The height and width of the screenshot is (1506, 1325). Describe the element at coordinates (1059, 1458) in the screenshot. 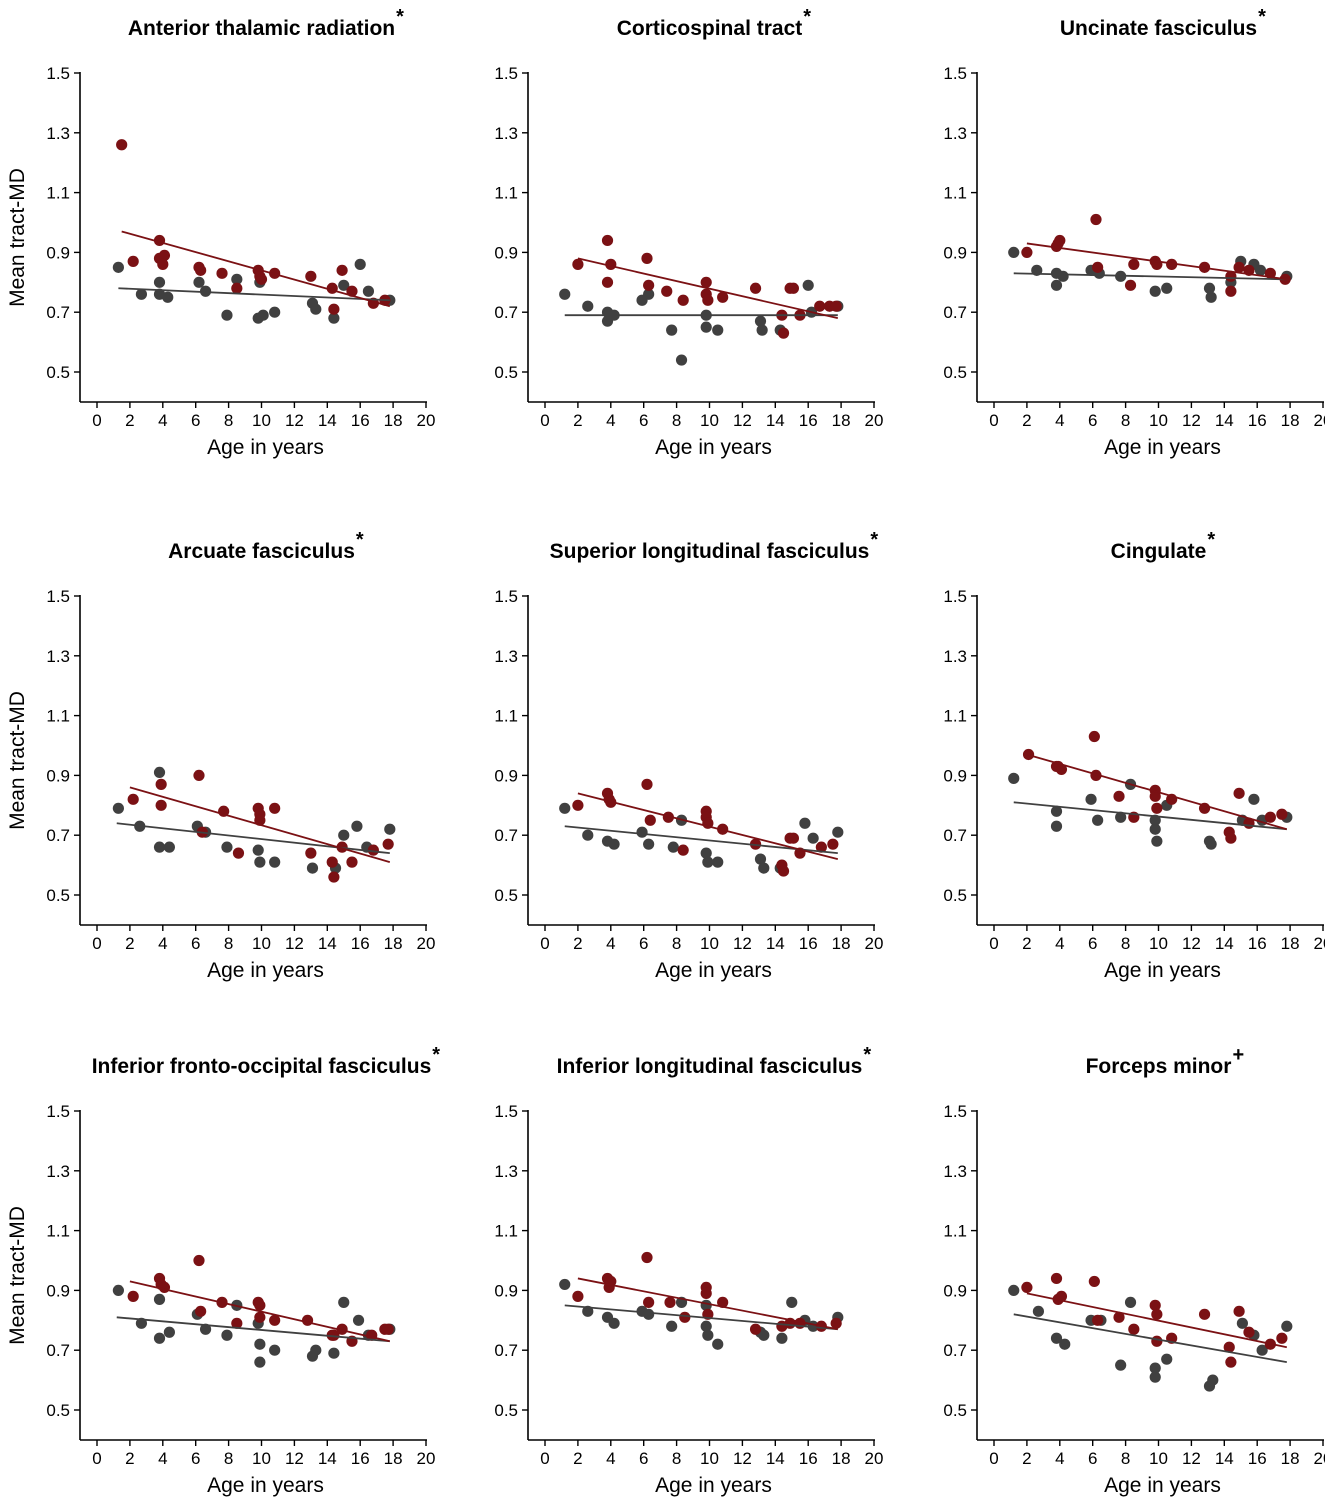

I see `x-tick-label: 4` at that location.